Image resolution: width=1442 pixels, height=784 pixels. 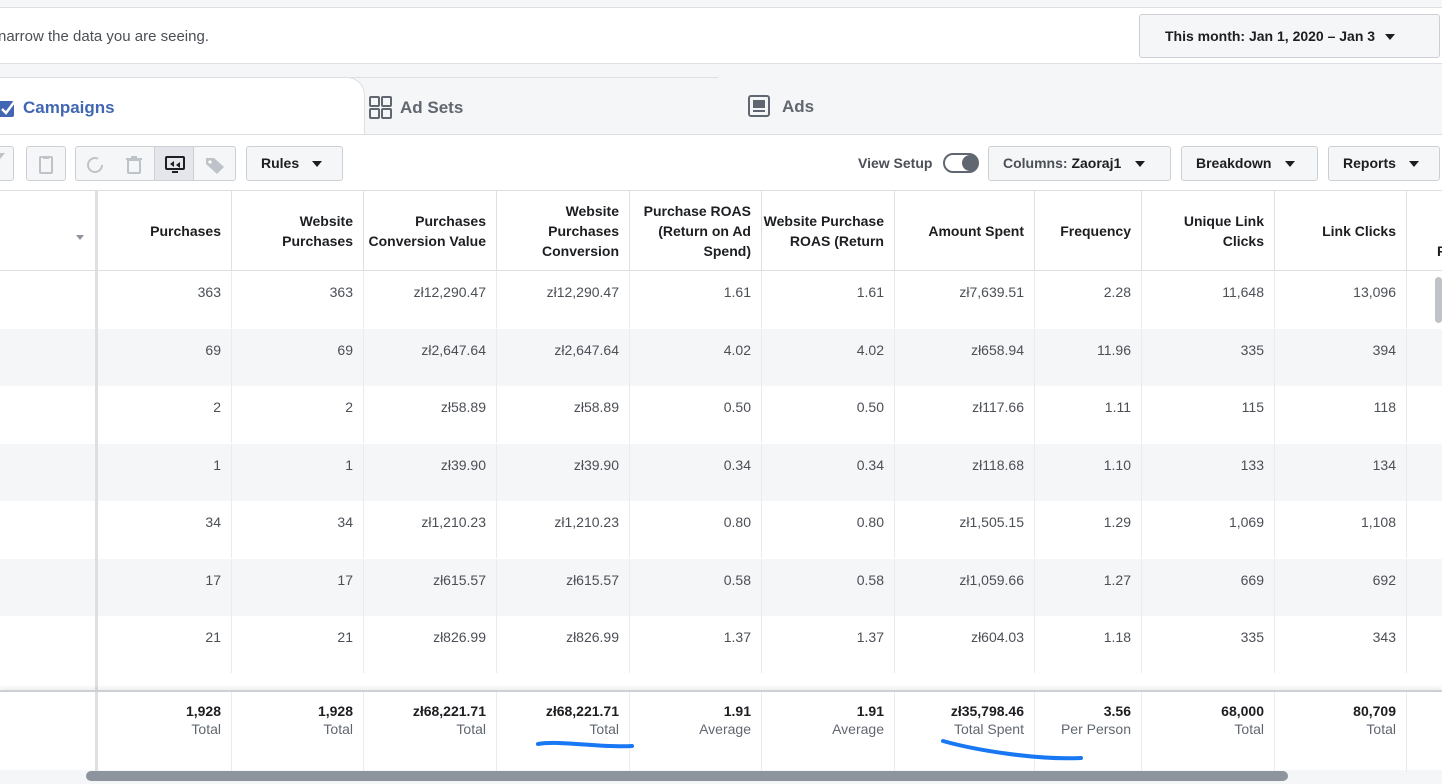 What do you see at coordinates (182, 106) in the screenshot?
I see `tab-campaigns: Campaigns` at bounding box center [182, 106].